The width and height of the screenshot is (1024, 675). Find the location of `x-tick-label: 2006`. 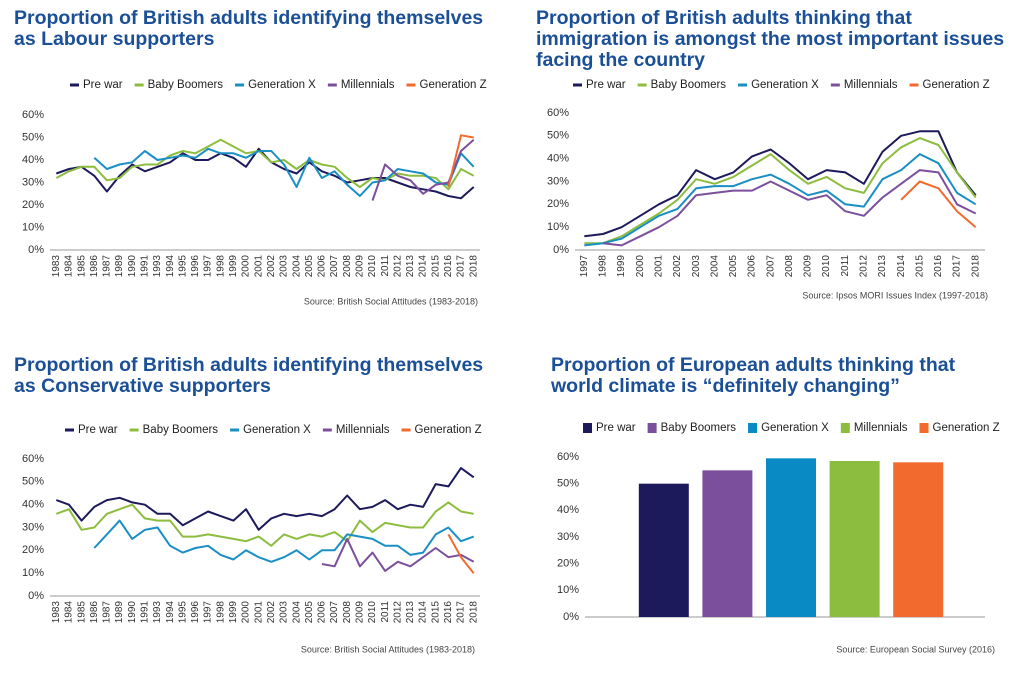

x-tick-label: 2006 is located at coordinates (322, 612).